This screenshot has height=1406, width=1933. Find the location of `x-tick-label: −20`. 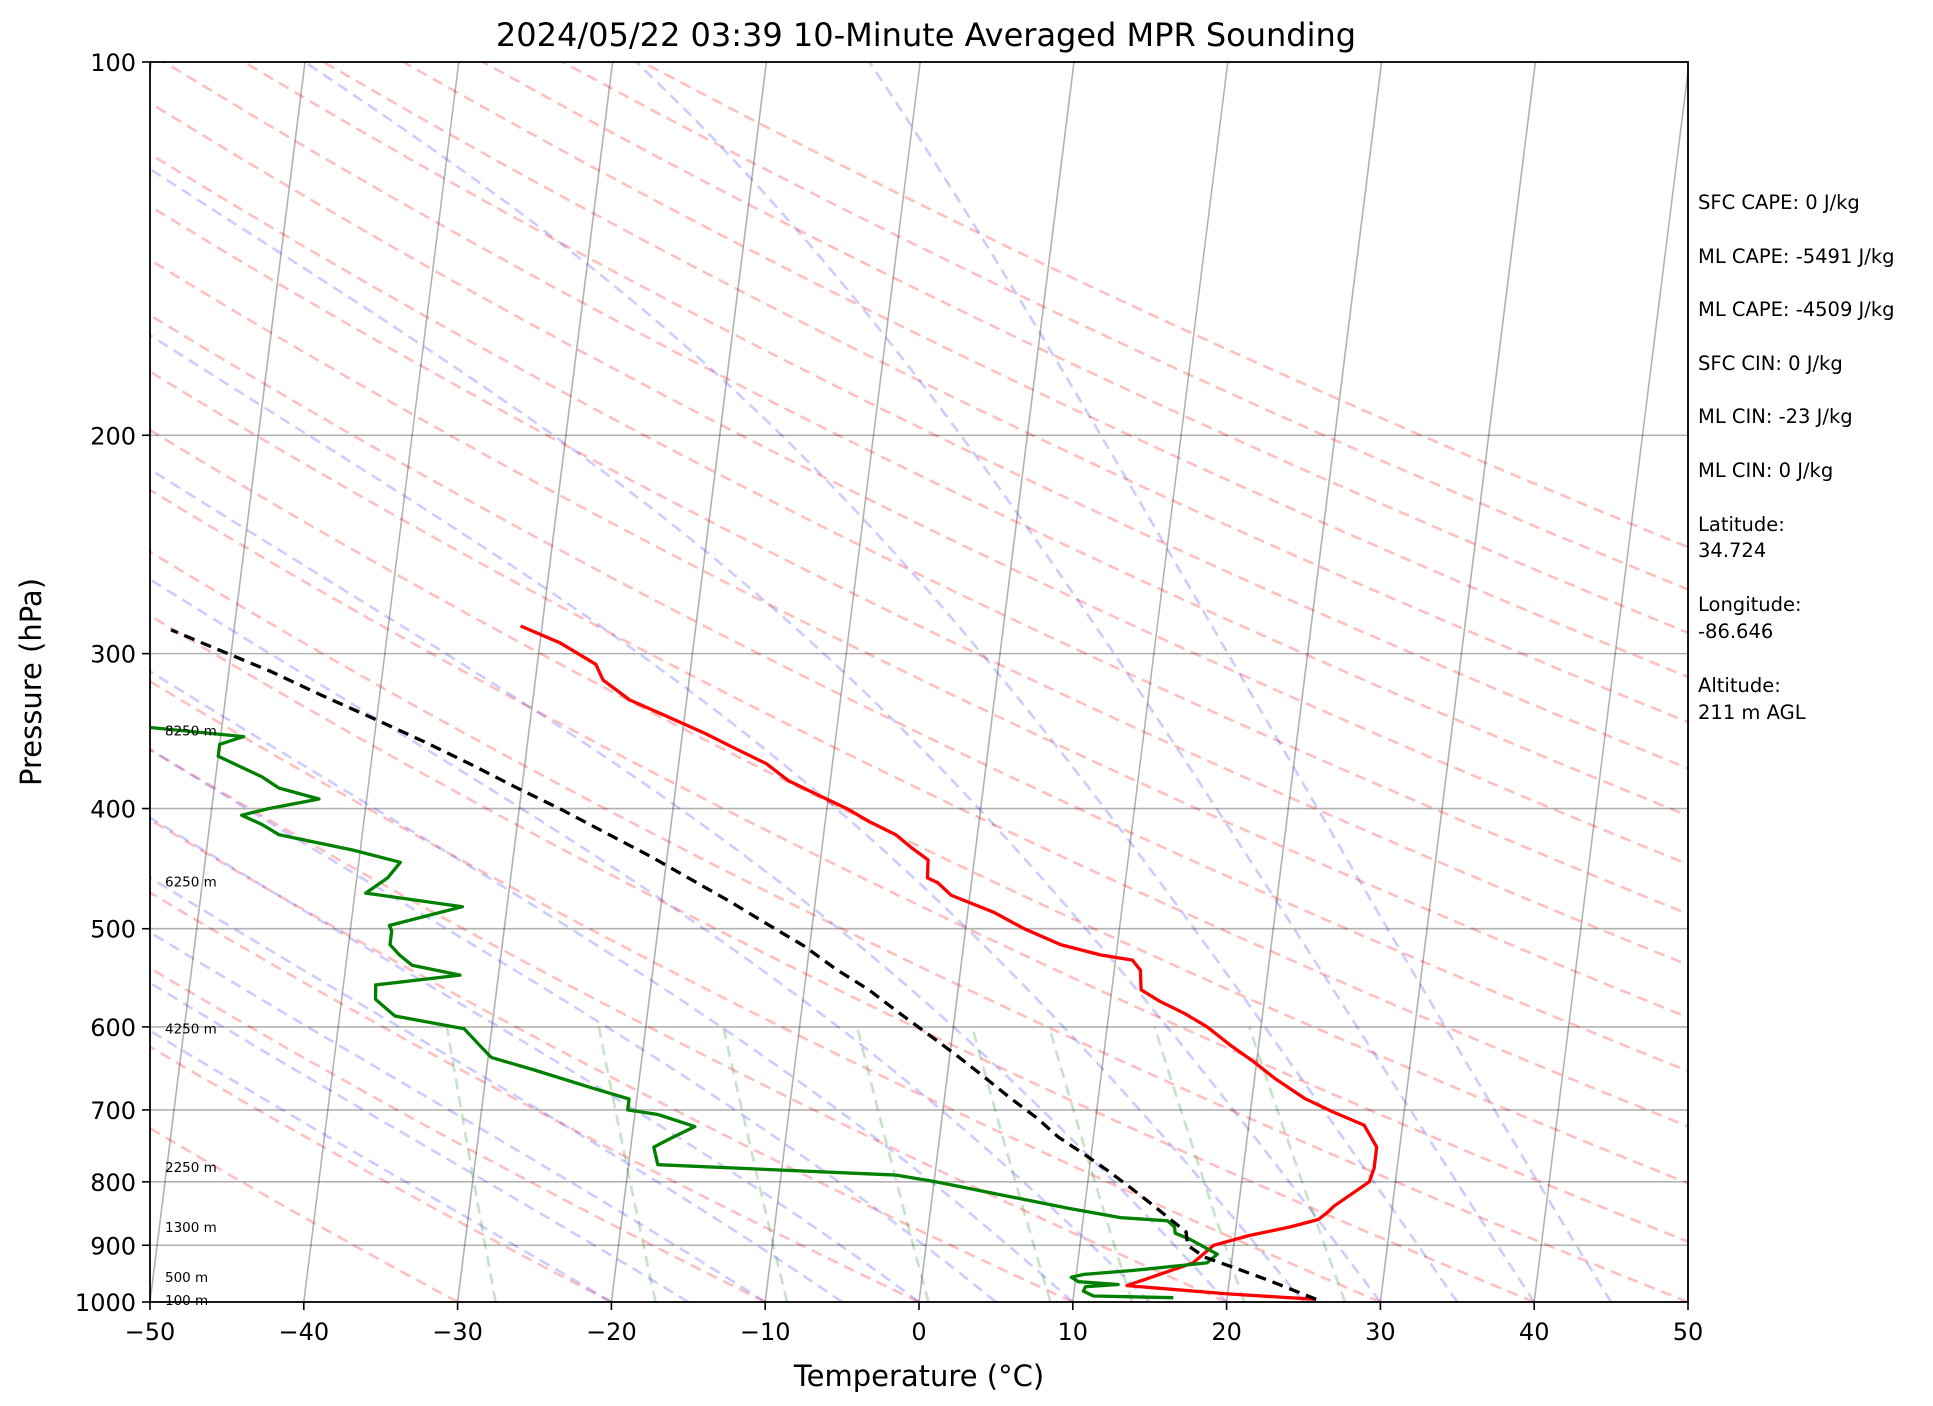

x-tick-label: −20 is located at coordinates (611, 1332).